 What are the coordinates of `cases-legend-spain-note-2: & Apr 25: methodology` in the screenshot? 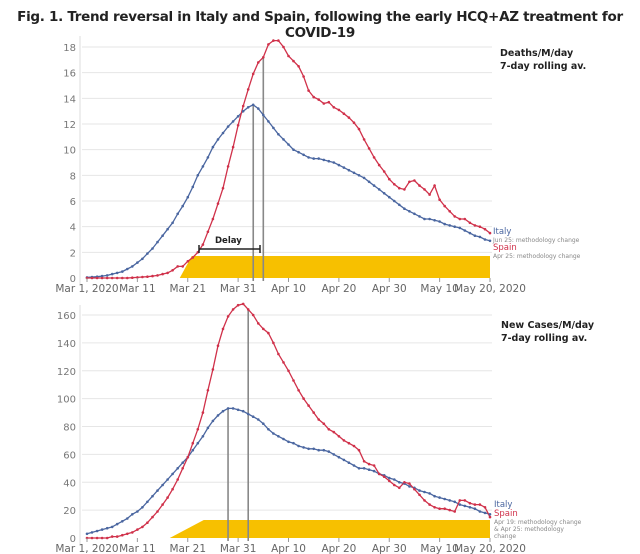 It's located at (529, 529).